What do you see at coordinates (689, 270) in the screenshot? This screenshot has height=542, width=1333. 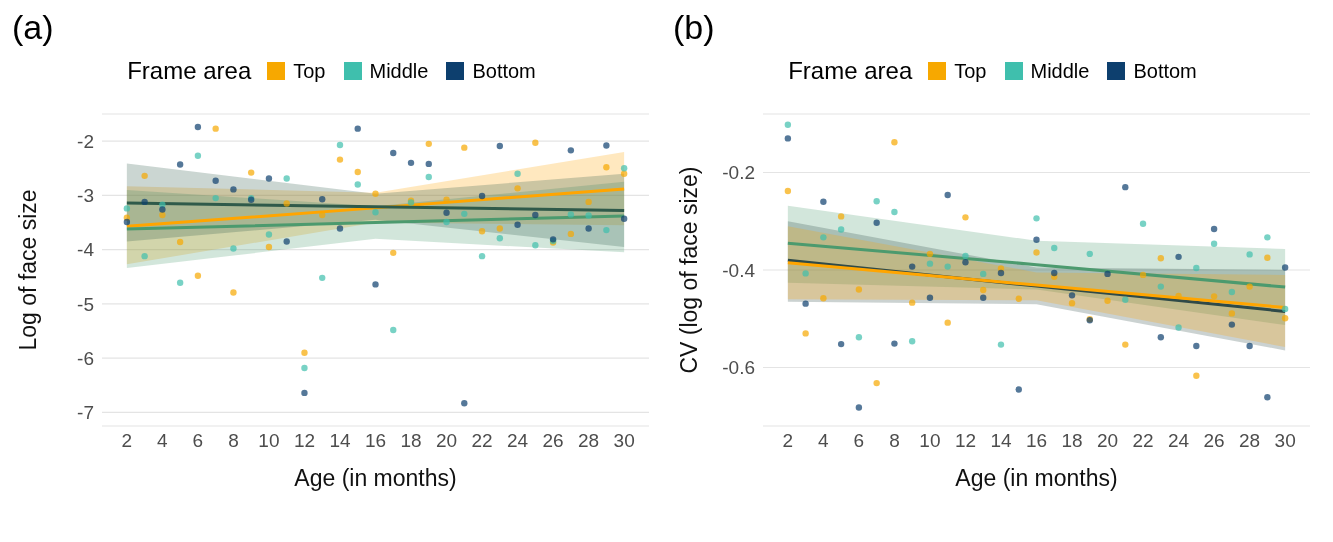 I see `y-axis-title: CV (log of face size)` at bounding box center [689, 270].